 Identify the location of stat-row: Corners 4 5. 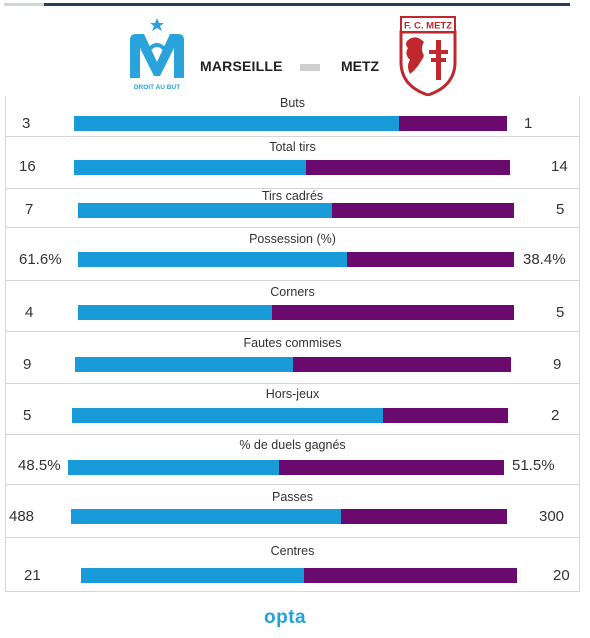
(292, 306).